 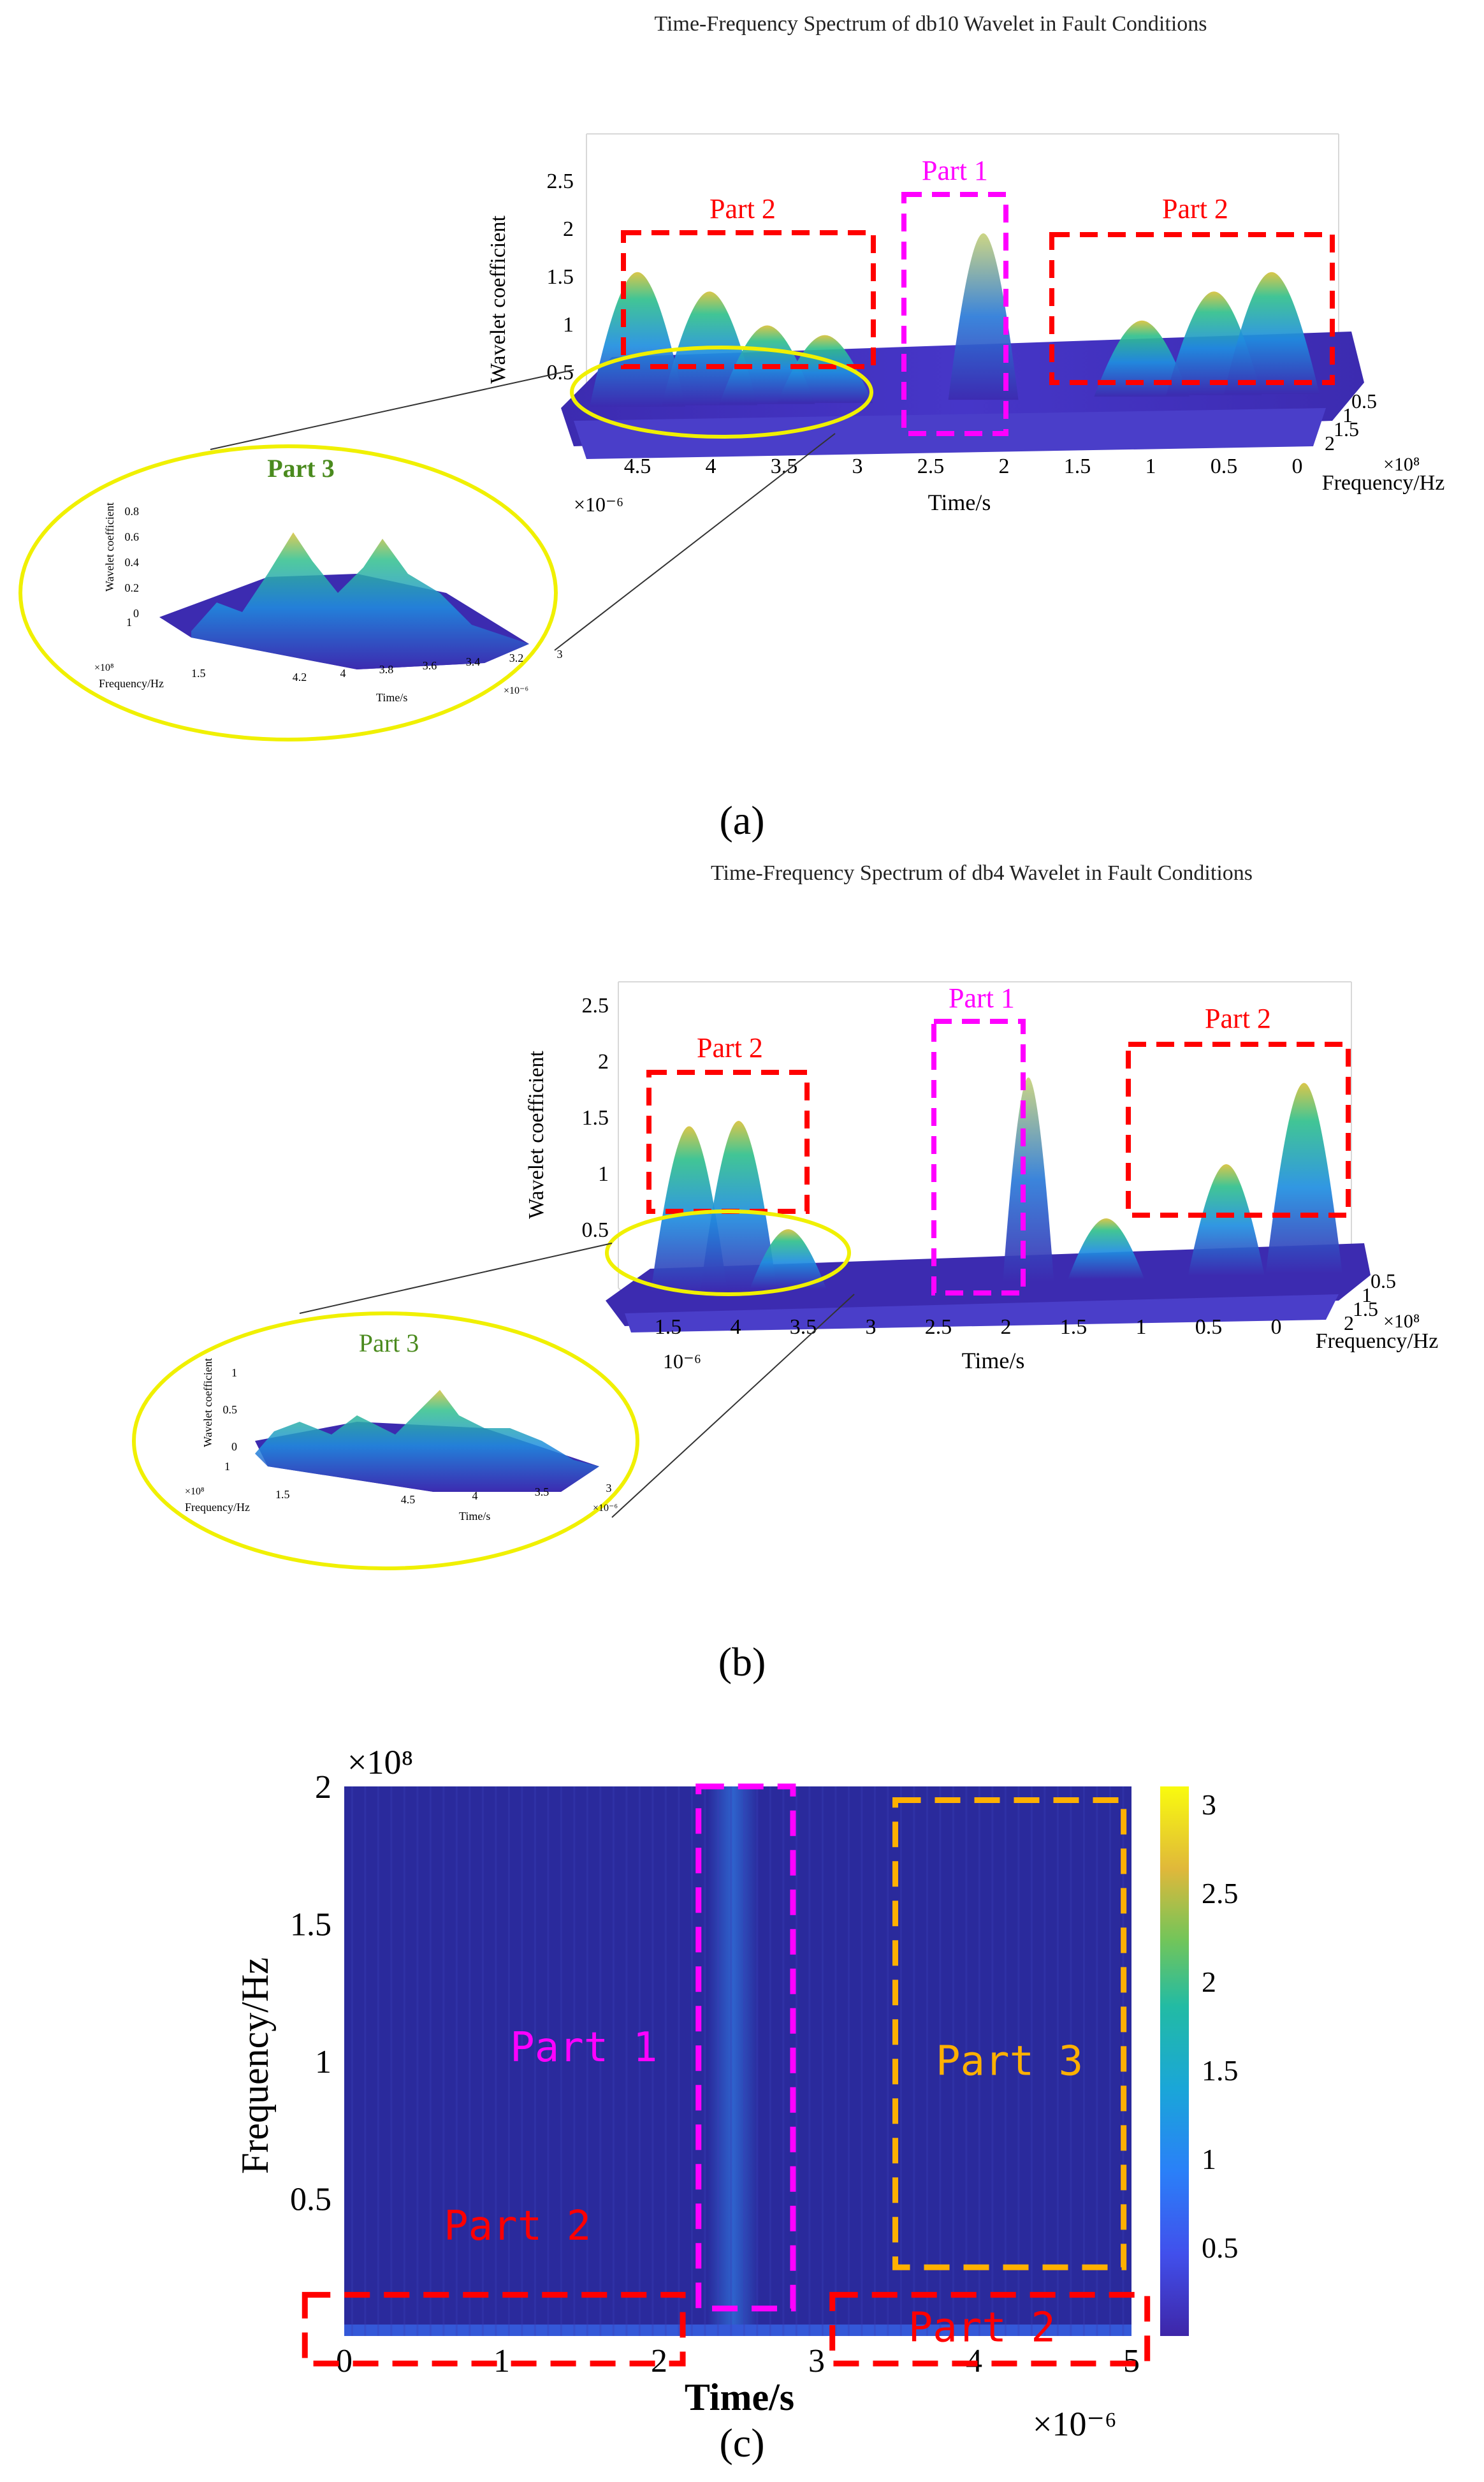 What do you see at coordinates (300, 677) in the screenshot?
I see `inset-tick-label: 4.2` at bounding box center [300, 677].